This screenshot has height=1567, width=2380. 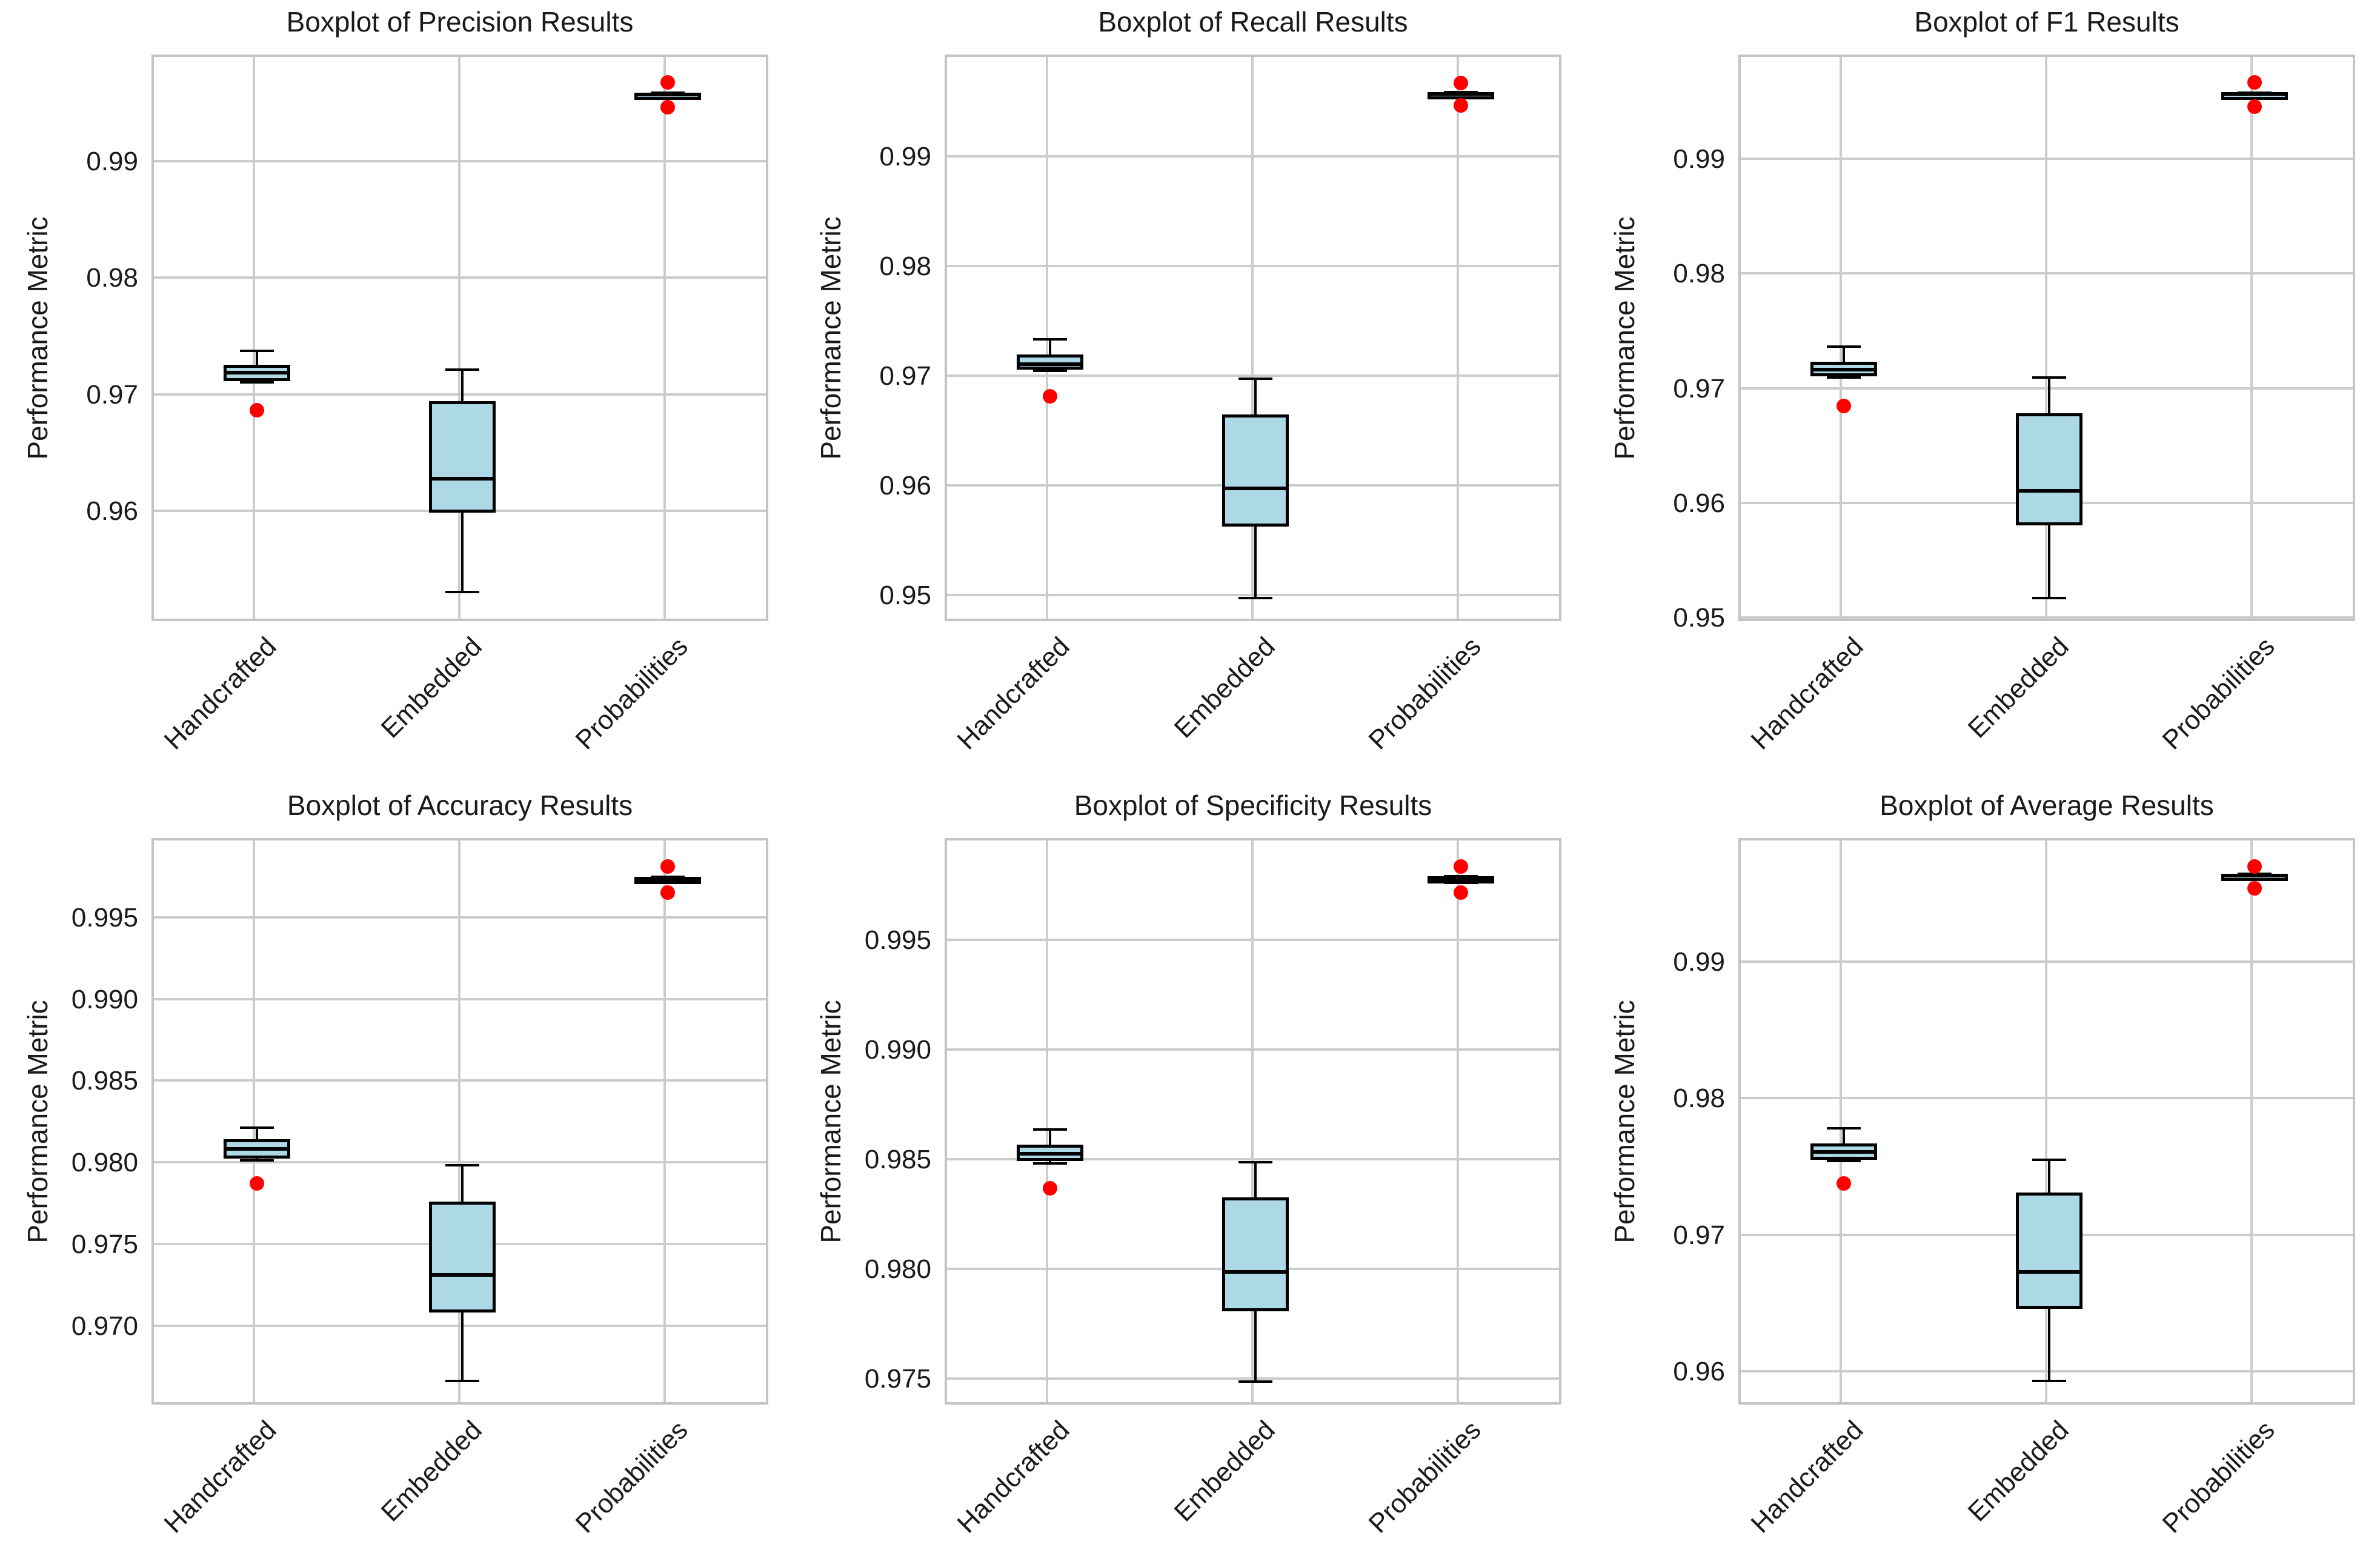 What do you see at coordinates (104, 999) in the screenshot?
I see `y-tick-label: 0.990` at bounding box center [104, 999].